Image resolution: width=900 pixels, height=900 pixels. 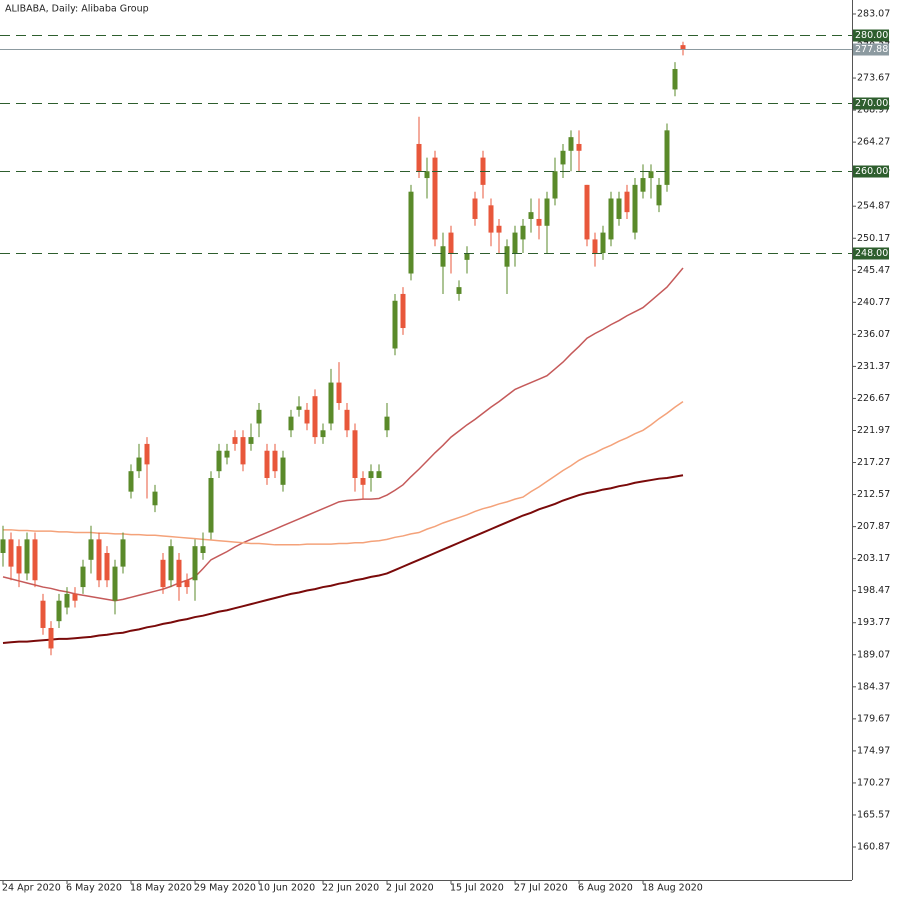 I want to click on y-tick-label: 212.57, so click(x=873, y=494).